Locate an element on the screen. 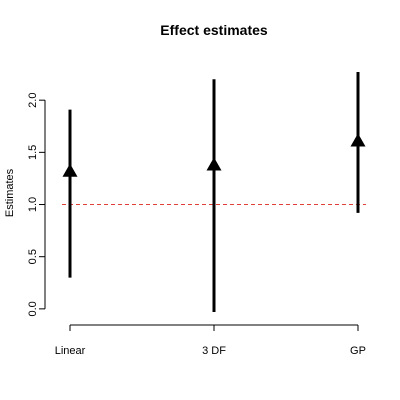  x-tick-label: GP is located at coordinates (358, 351).